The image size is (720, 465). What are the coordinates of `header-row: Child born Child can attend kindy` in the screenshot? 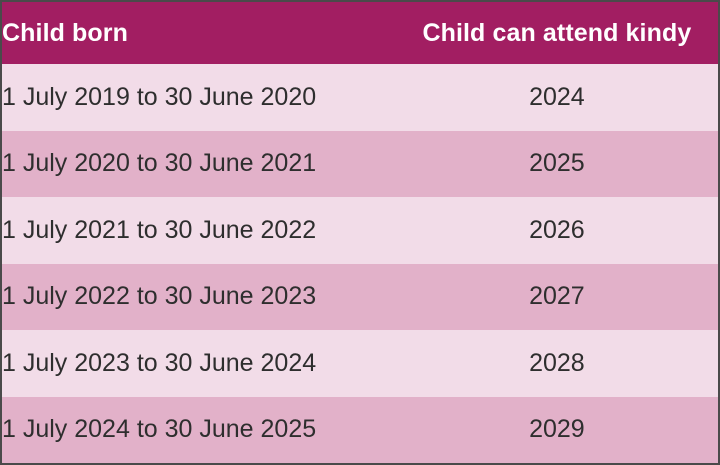 It's located at (360, 33).